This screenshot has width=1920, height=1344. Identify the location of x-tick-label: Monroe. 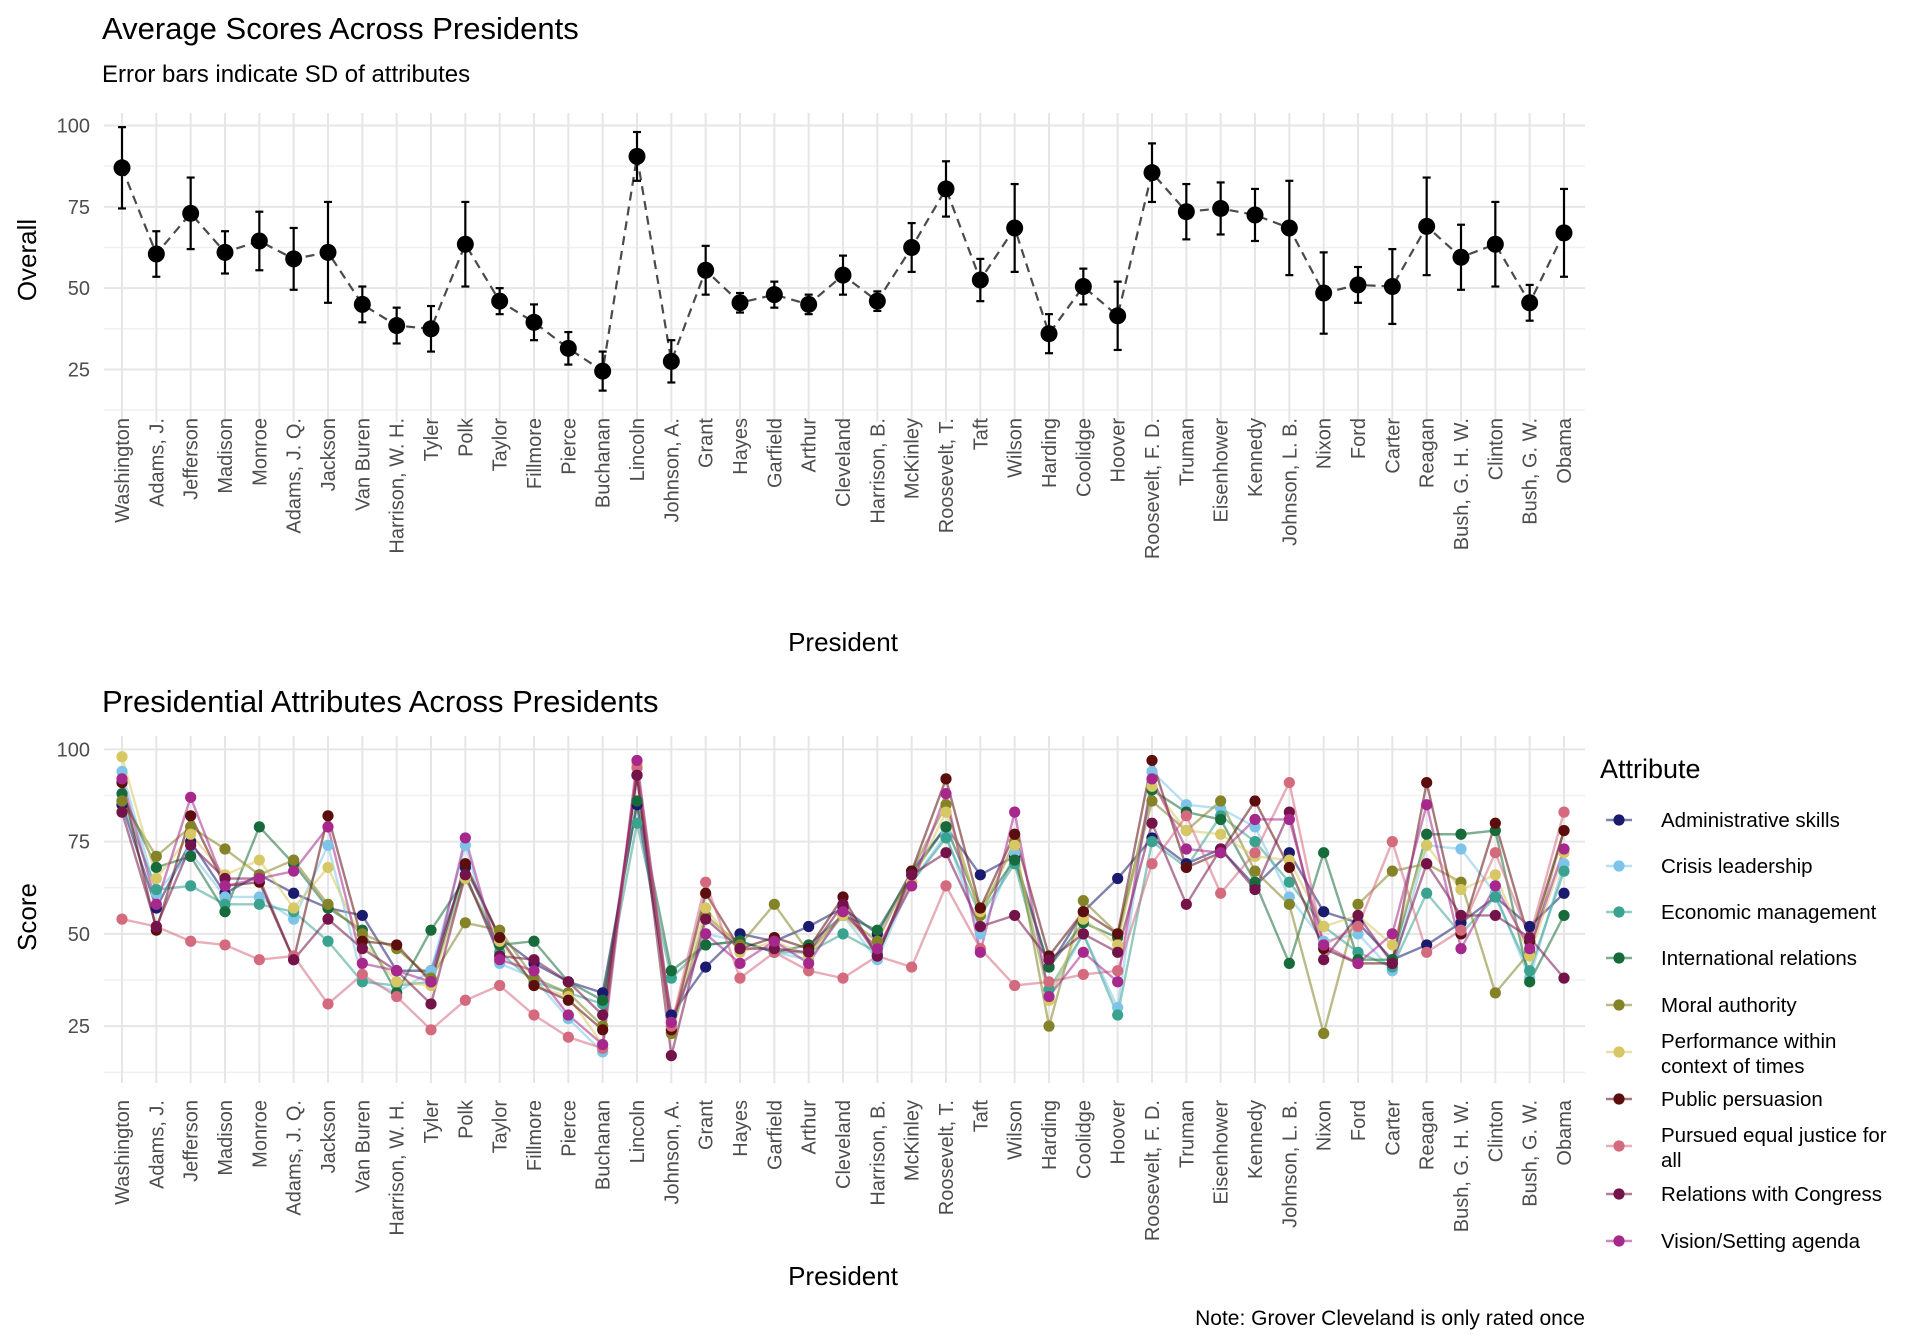
(260, 1134).